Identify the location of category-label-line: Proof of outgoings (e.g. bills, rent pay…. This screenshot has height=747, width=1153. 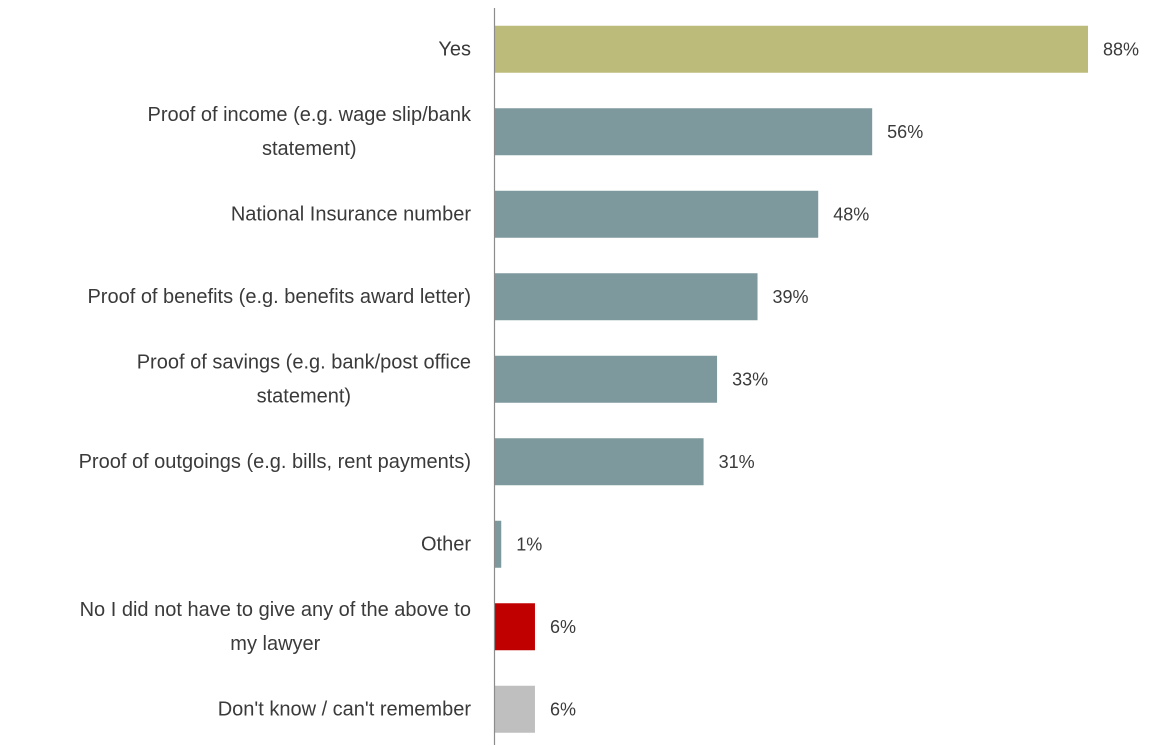
(275, 462).